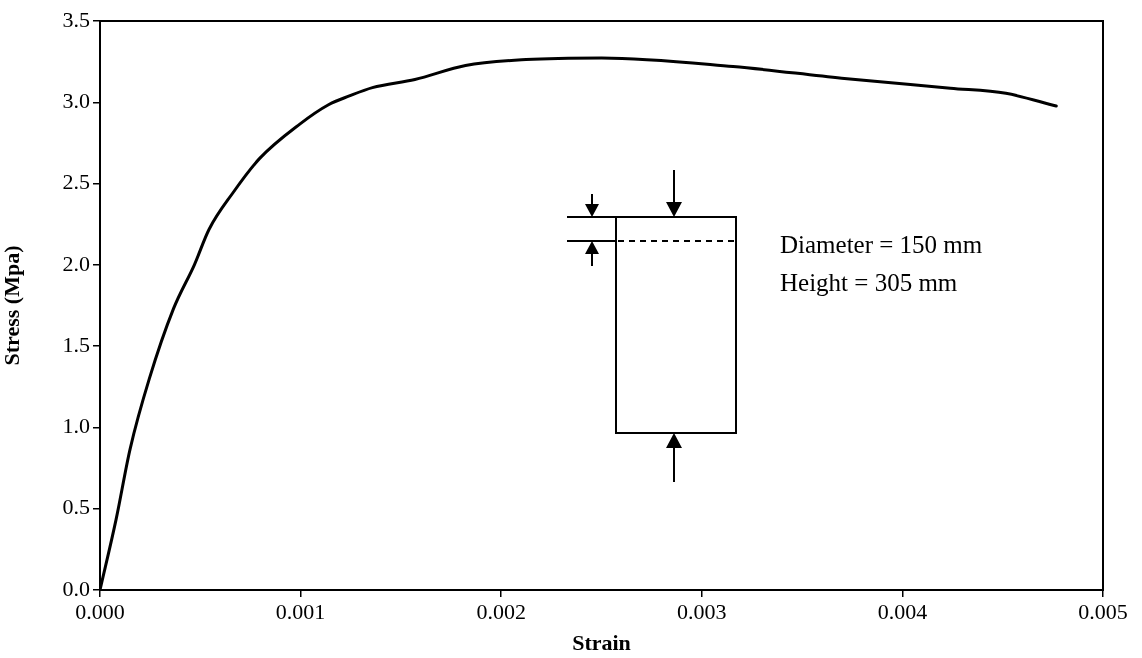  What do you see at coordinates (76, 426) in the screenshot?
I see `y-tick-label: 1.0` at bounding box center [76, 426].